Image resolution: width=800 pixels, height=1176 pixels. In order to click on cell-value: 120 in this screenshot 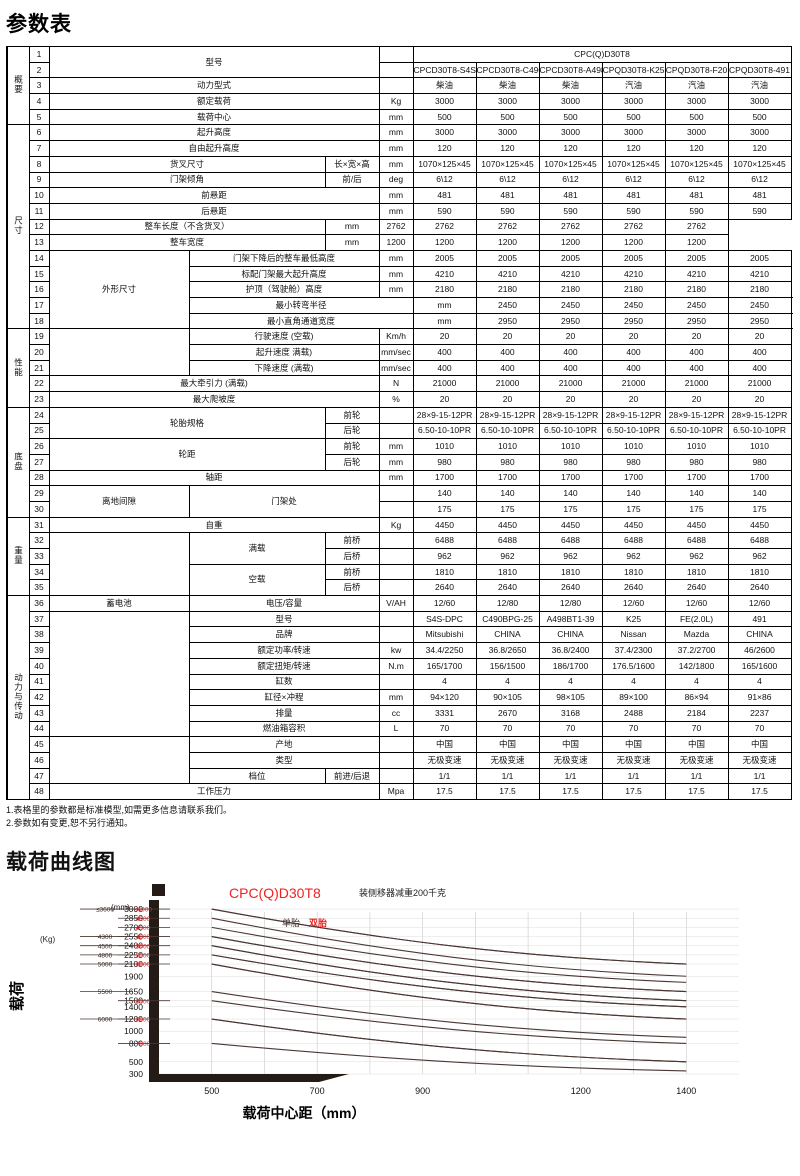, I will do `click(759, 149)`.